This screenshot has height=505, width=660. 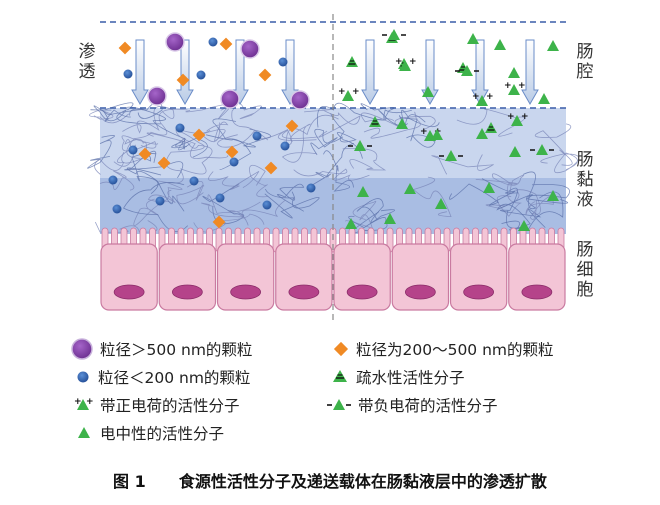 I want to click on label-mucus: 肠黏液, so click(x=585, y=180).